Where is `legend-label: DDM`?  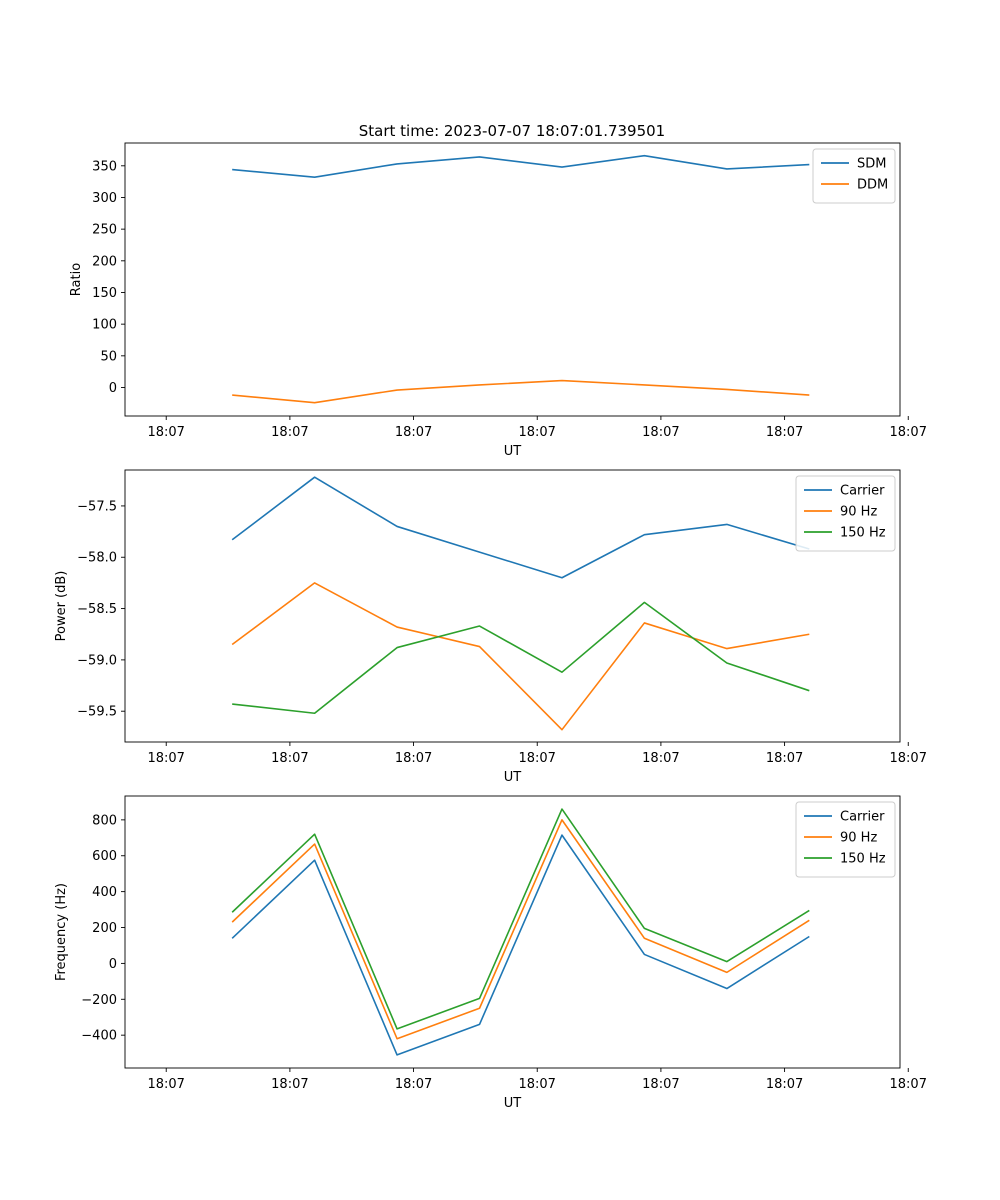 legend-label: DDM is located at coordinates (872, 185).